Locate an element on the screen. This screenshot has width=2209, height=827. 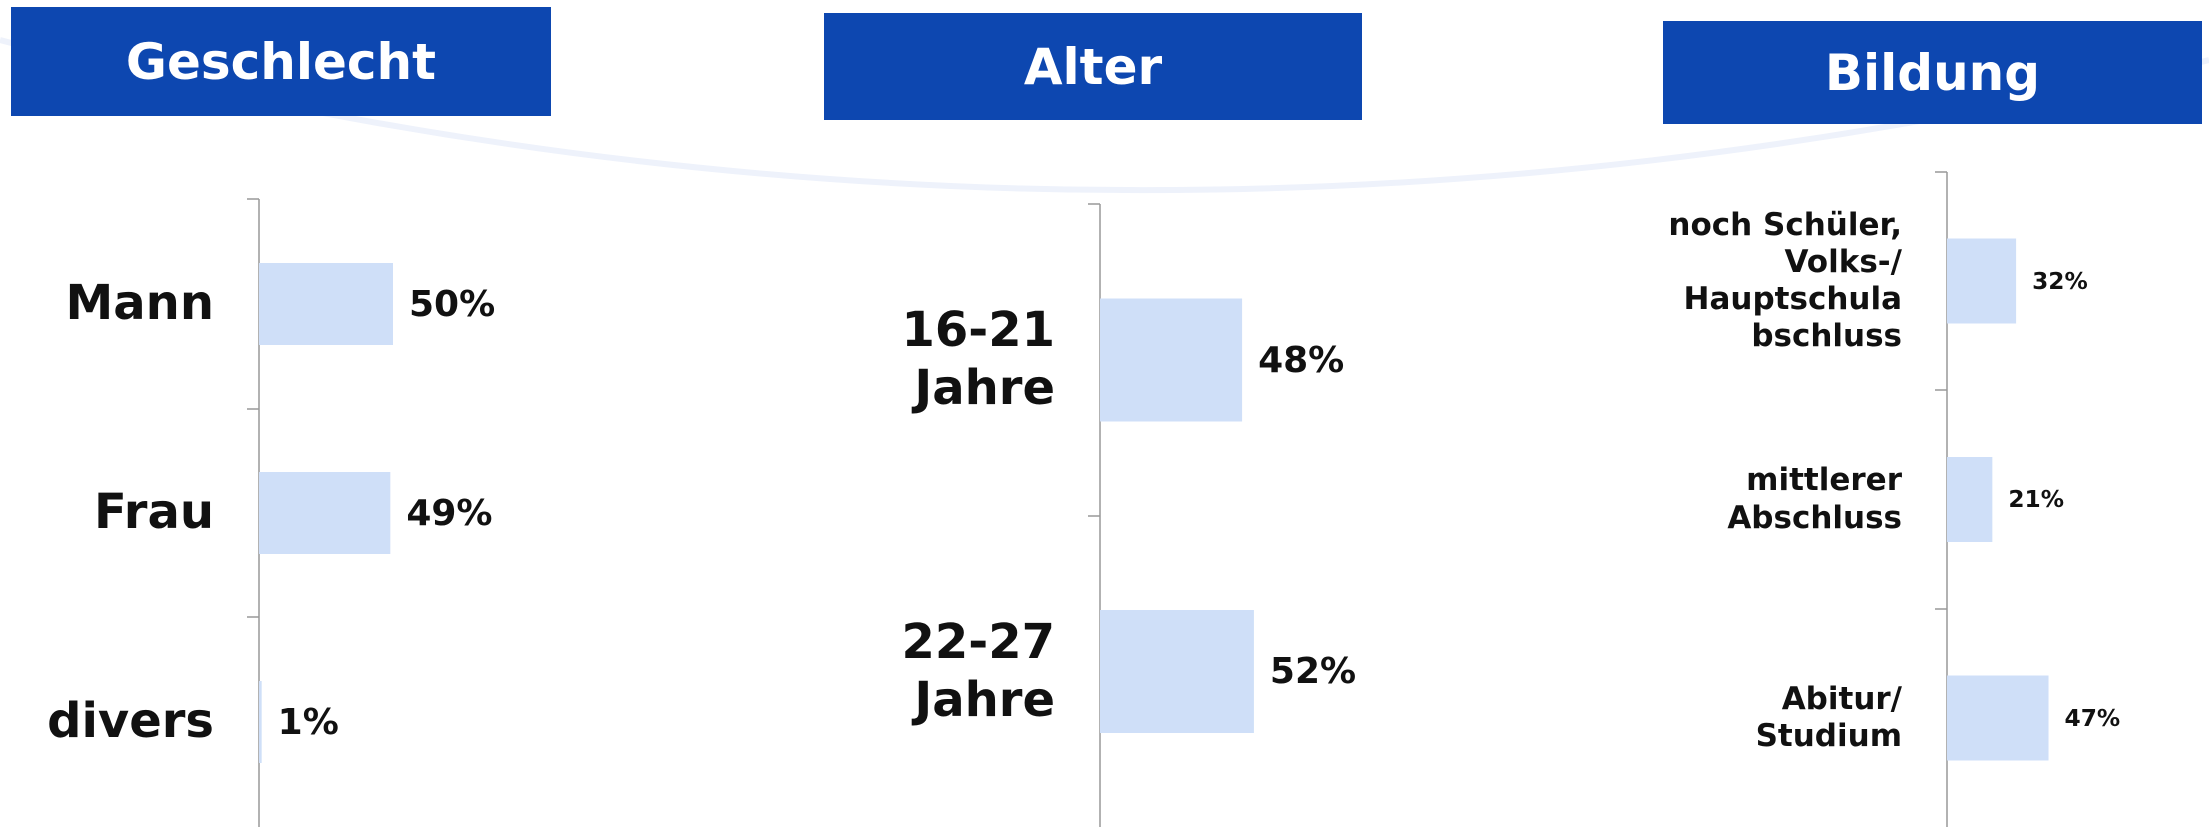
category-label: 16-21 Jahre is located at coordinates (978, 359).